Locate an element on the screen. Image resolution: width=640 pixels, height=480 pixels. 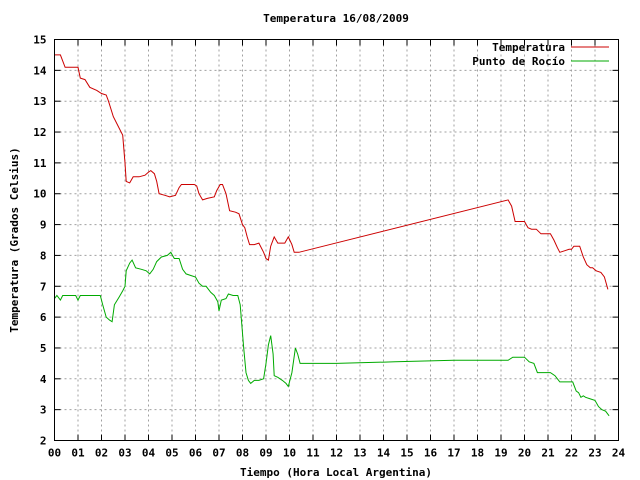
x-tick-label: 10 is located at coordinates (289, 453).